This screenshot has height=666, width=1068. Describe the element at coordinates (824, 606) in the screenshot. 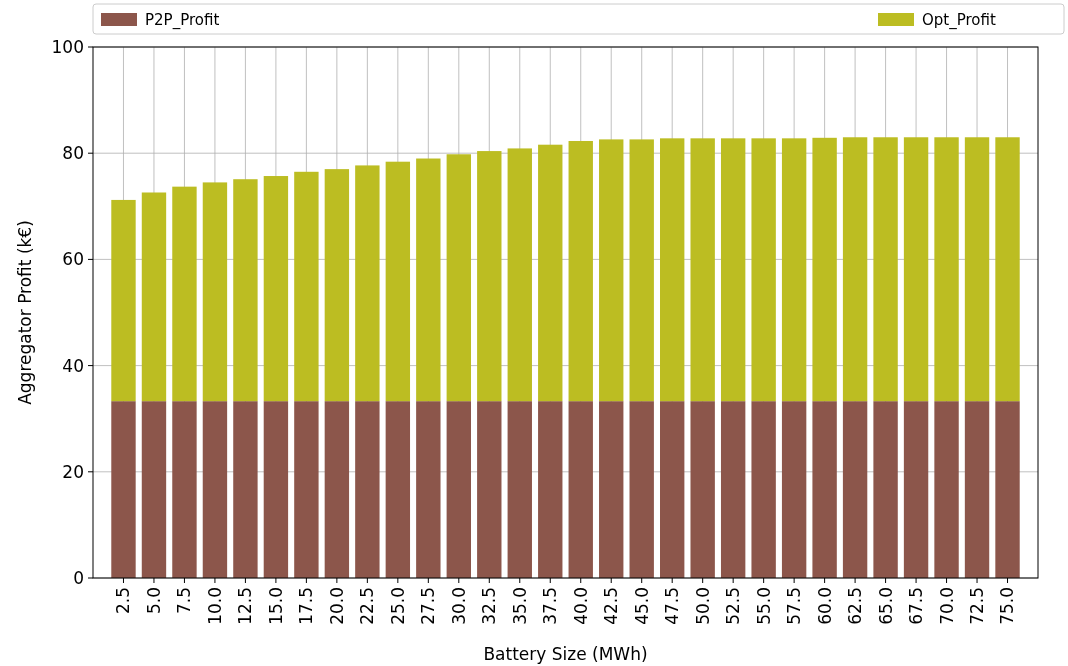

I see `x-tick-label: 60.0` at that location.